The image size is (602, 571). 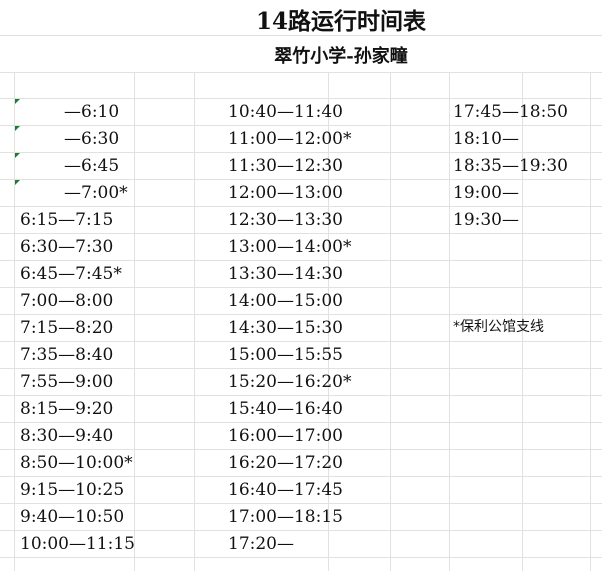 I want to click on timetable-cell: 14:00—15:00, so click(x=285, y=301).